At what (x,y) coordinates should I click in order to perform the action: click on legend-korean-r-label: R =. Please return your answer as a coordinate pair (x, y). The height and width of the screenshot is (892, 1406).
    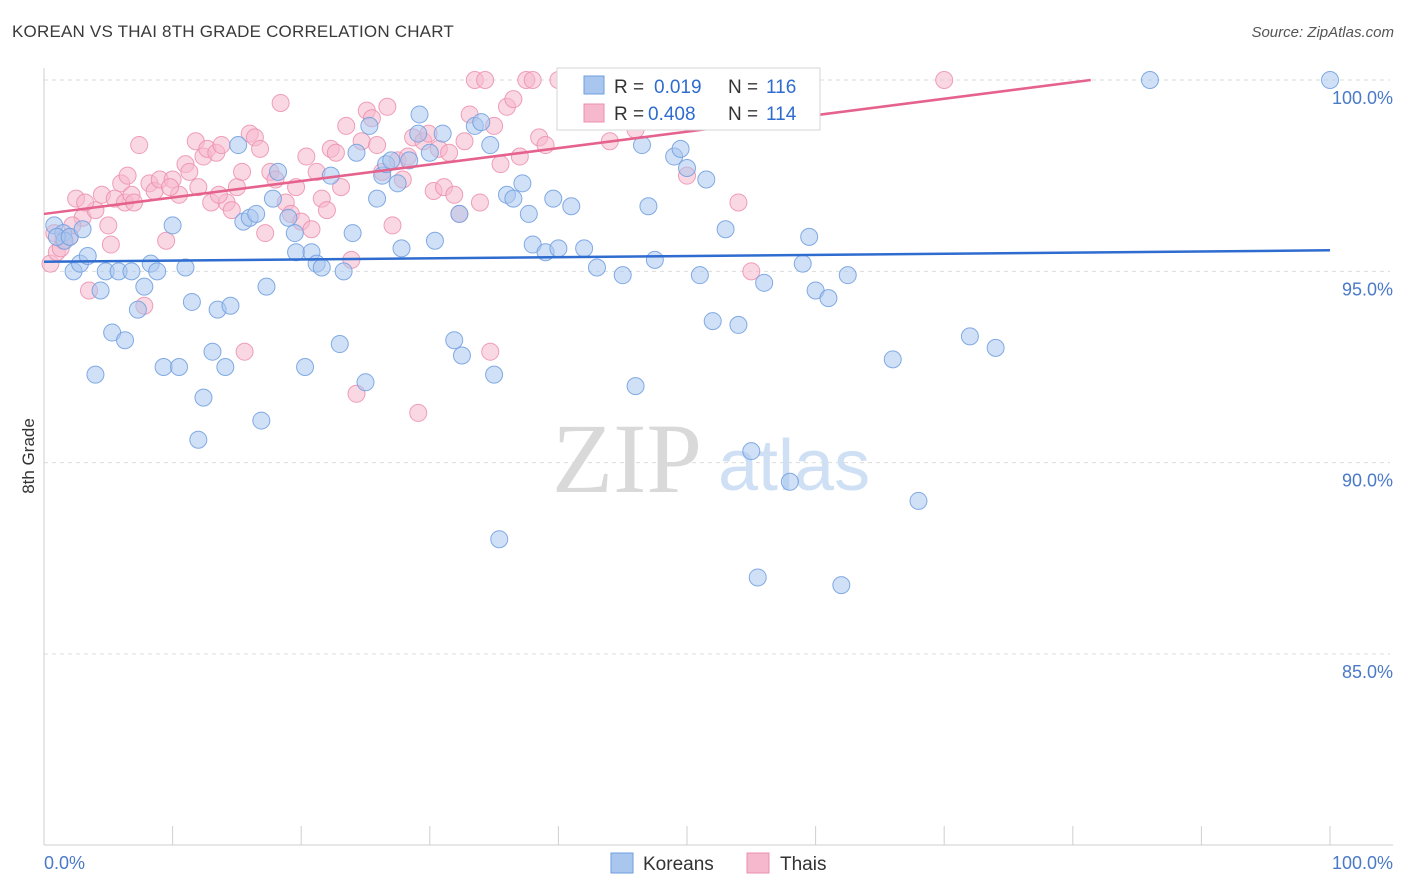
    Looking at the image, I should click on (629, 87).